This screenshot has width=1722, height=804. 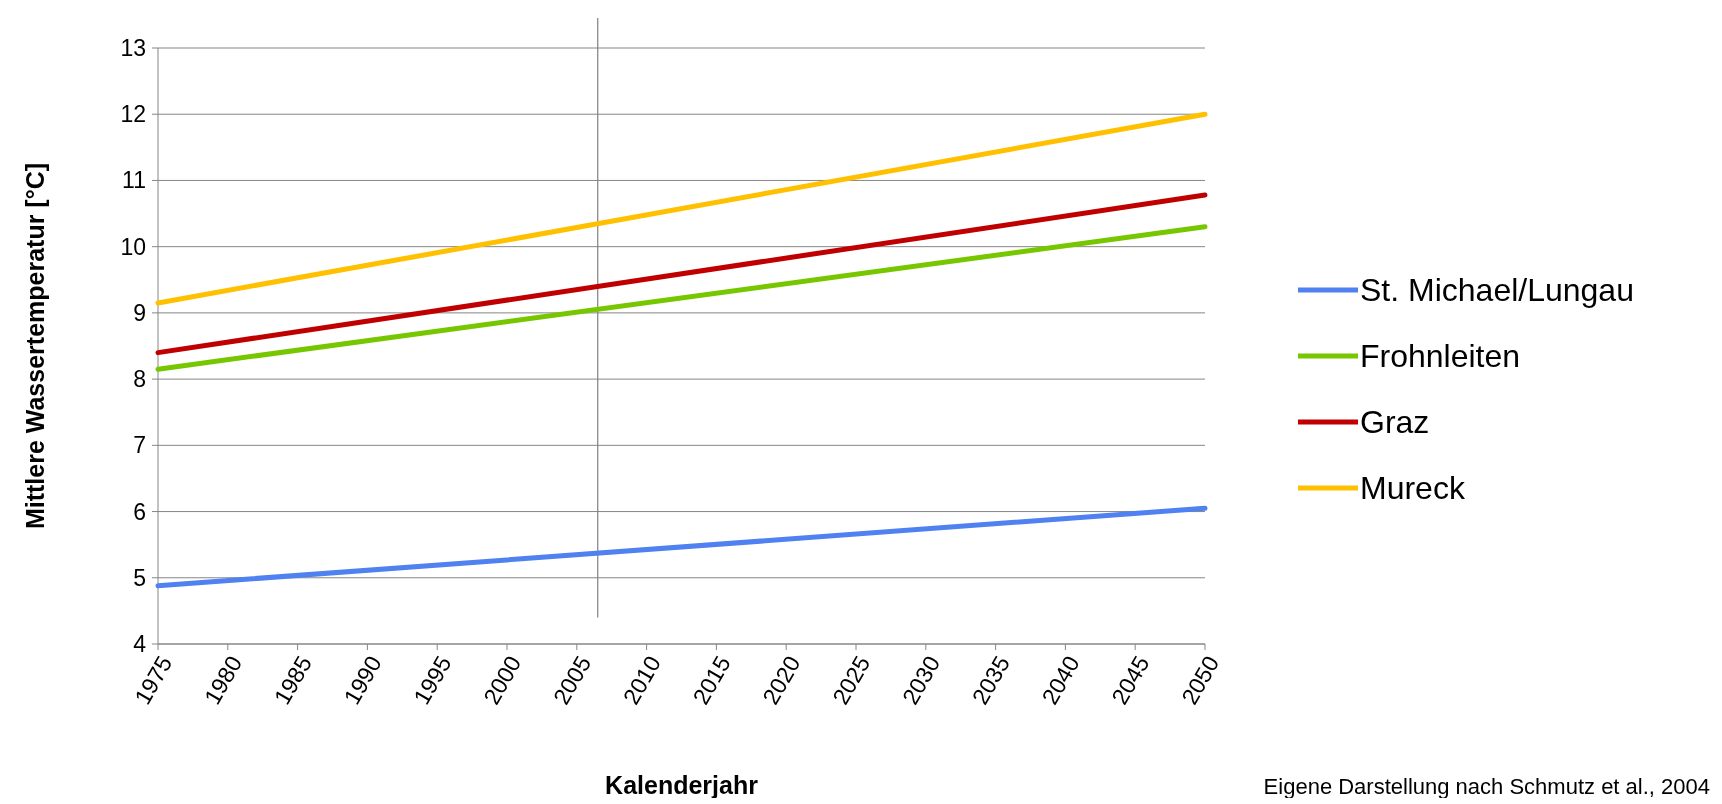 I want to click on y-tick-label: 4, so click(x=140, y=644).